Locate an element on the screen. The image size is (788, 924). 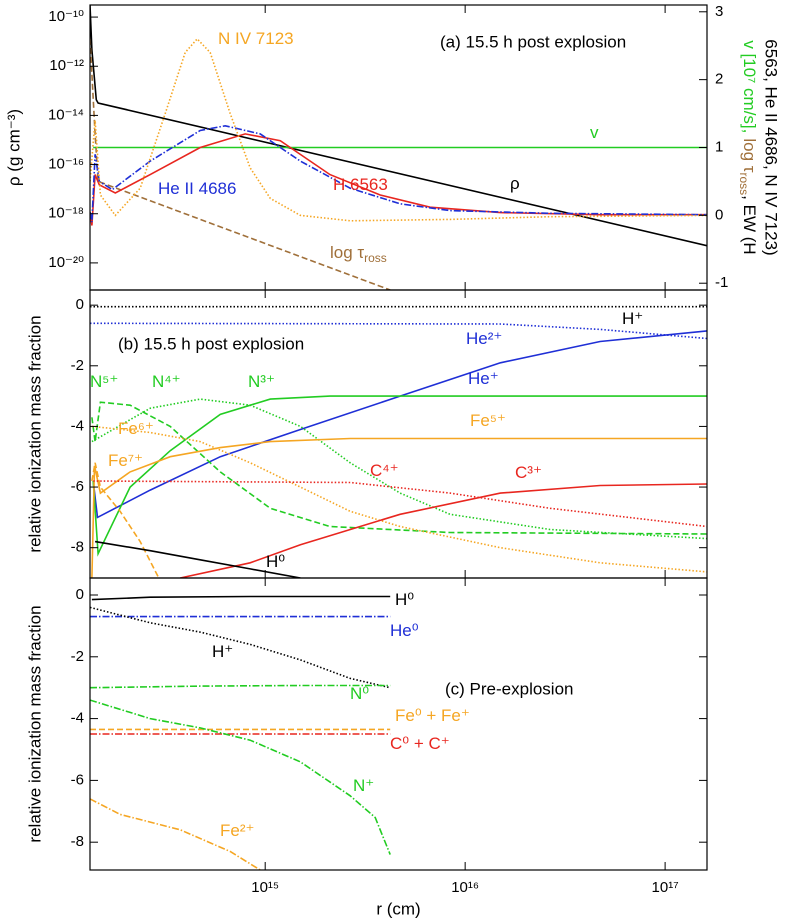
series-label-text: C⁴⁺ is located at coordinates (384, 470).